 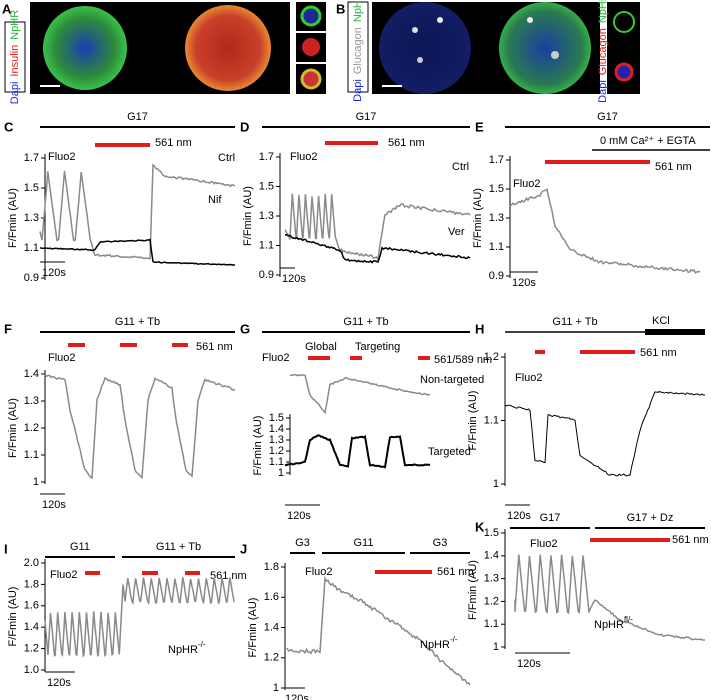 What do you see at coordinates (480, 526) in the screenshot?
I see `panel-label: K` at bounding box center [480, 526].